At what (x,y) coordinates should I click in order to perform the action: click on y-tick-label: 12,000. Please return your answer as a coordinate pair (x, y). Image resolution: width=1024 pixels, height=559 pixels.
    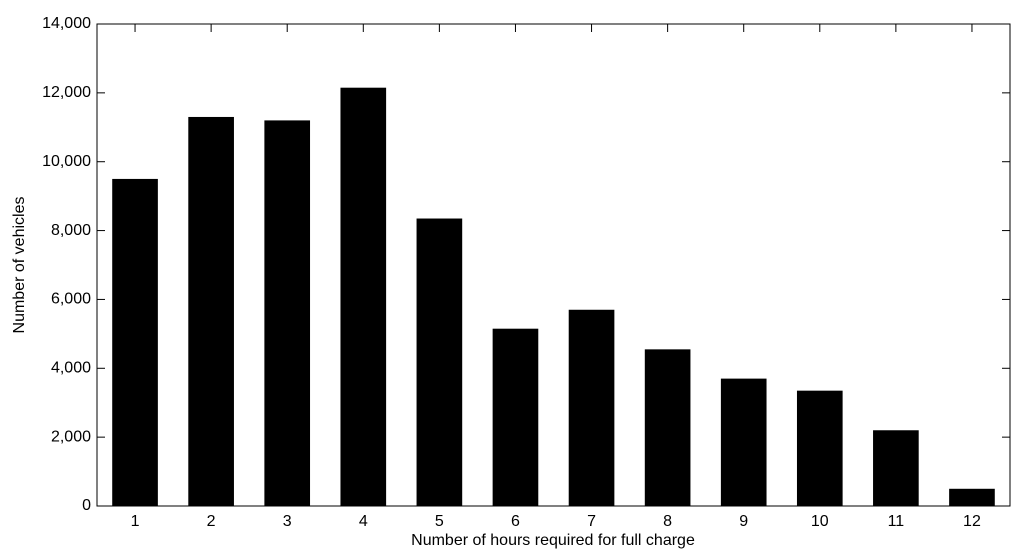
    Looking at the image, I should click on (66, 92).